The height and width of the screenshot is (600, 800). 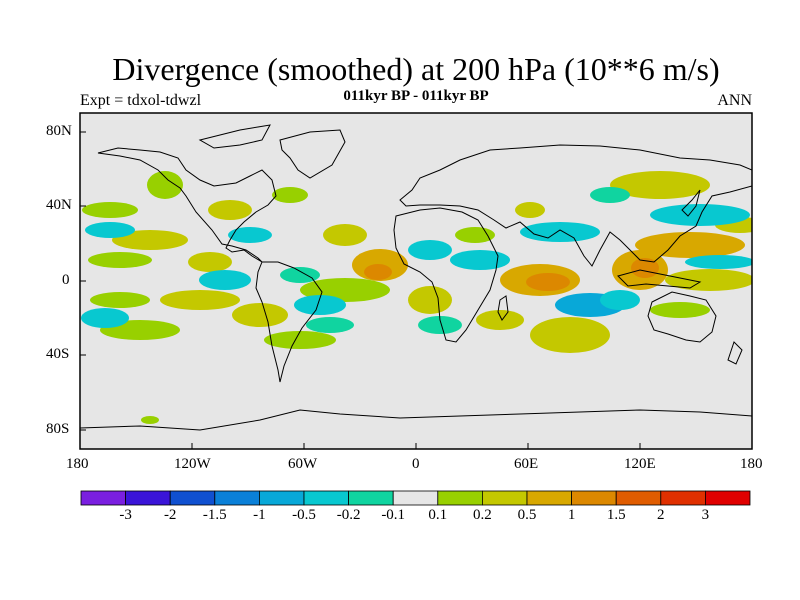 I want to click on experiment-label: Expt = tdxol-tdwzl, so click(x=141, y=100).